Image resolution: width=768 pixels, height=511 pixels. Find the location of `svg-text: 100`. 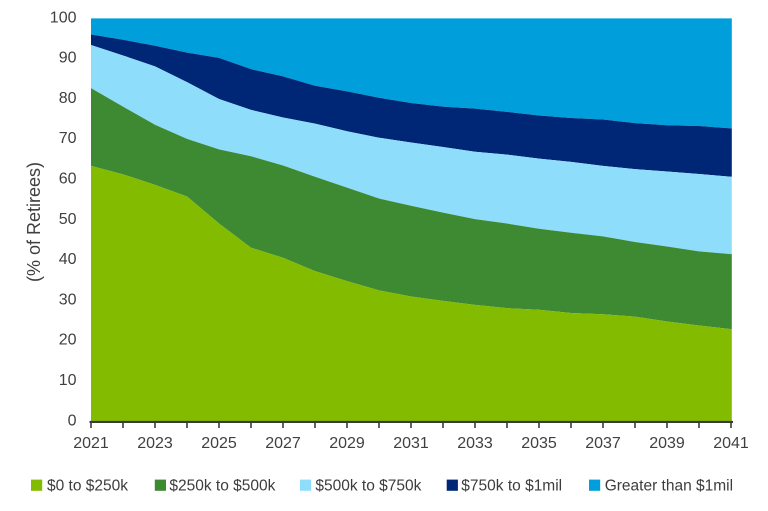

svg-text: 100 is located at coordinates (63, 17).